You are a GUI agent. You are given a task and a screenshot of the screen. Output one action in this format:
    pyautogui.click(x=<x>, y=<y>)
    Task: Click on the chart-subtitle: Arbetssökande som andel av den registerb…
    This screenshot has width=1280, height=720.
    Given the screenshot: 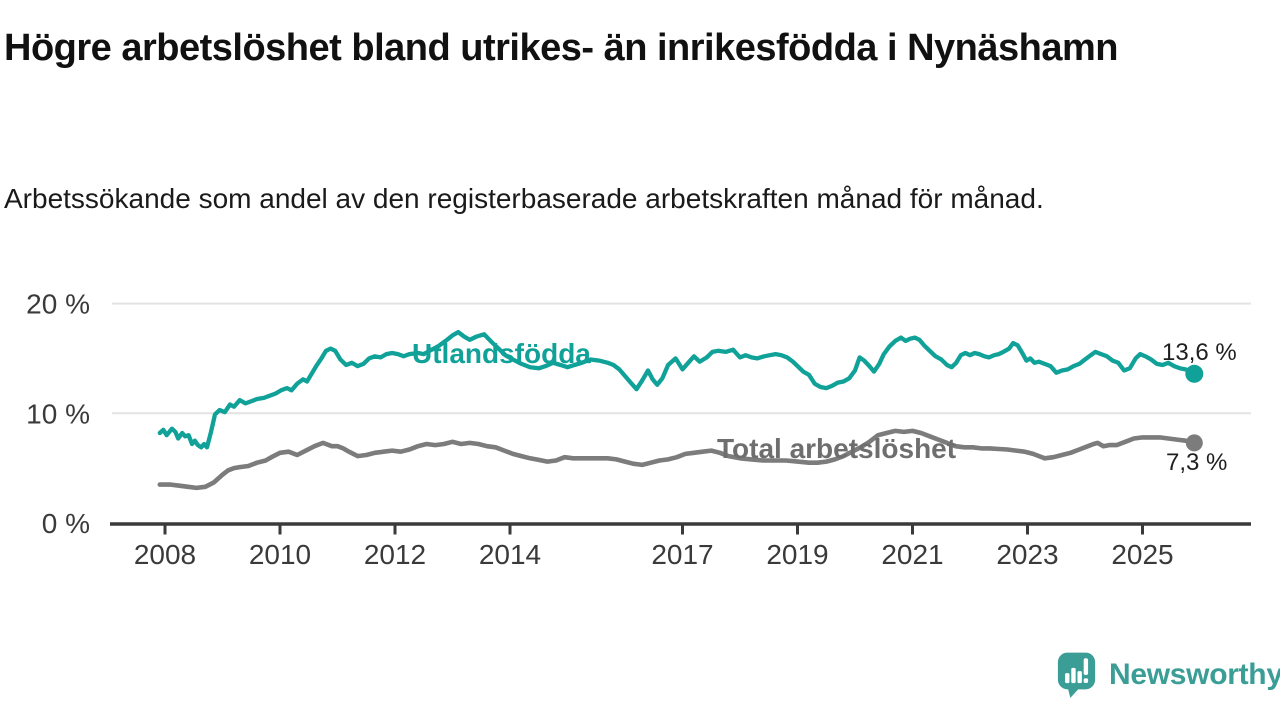 What is the action you would take?
    pyautogui.click(x=524, y=198)
    